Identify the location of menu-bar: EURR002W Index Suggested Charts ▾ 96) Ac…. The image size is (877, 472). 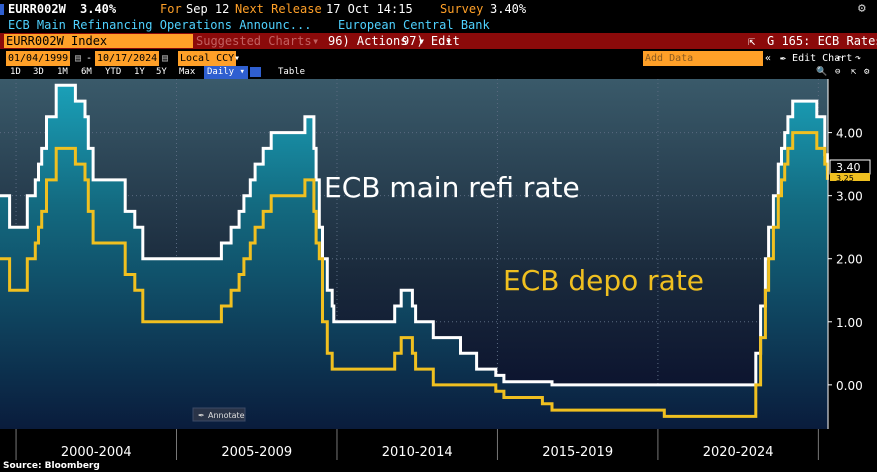
(438, 41).